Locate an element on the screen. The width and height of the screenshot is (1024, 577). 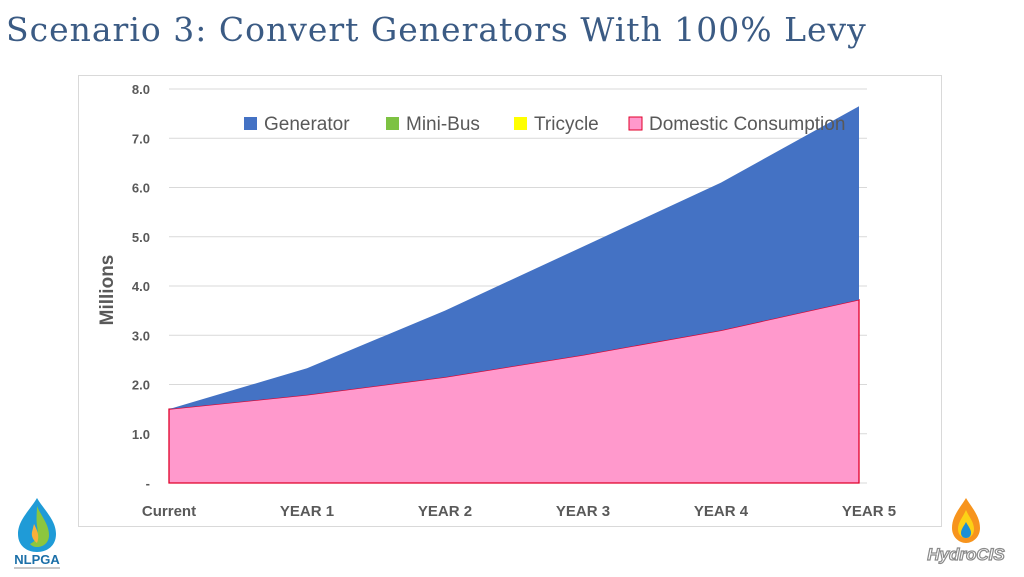
x-tick-label: YEAR 5 is located at coordinates (869, 511).